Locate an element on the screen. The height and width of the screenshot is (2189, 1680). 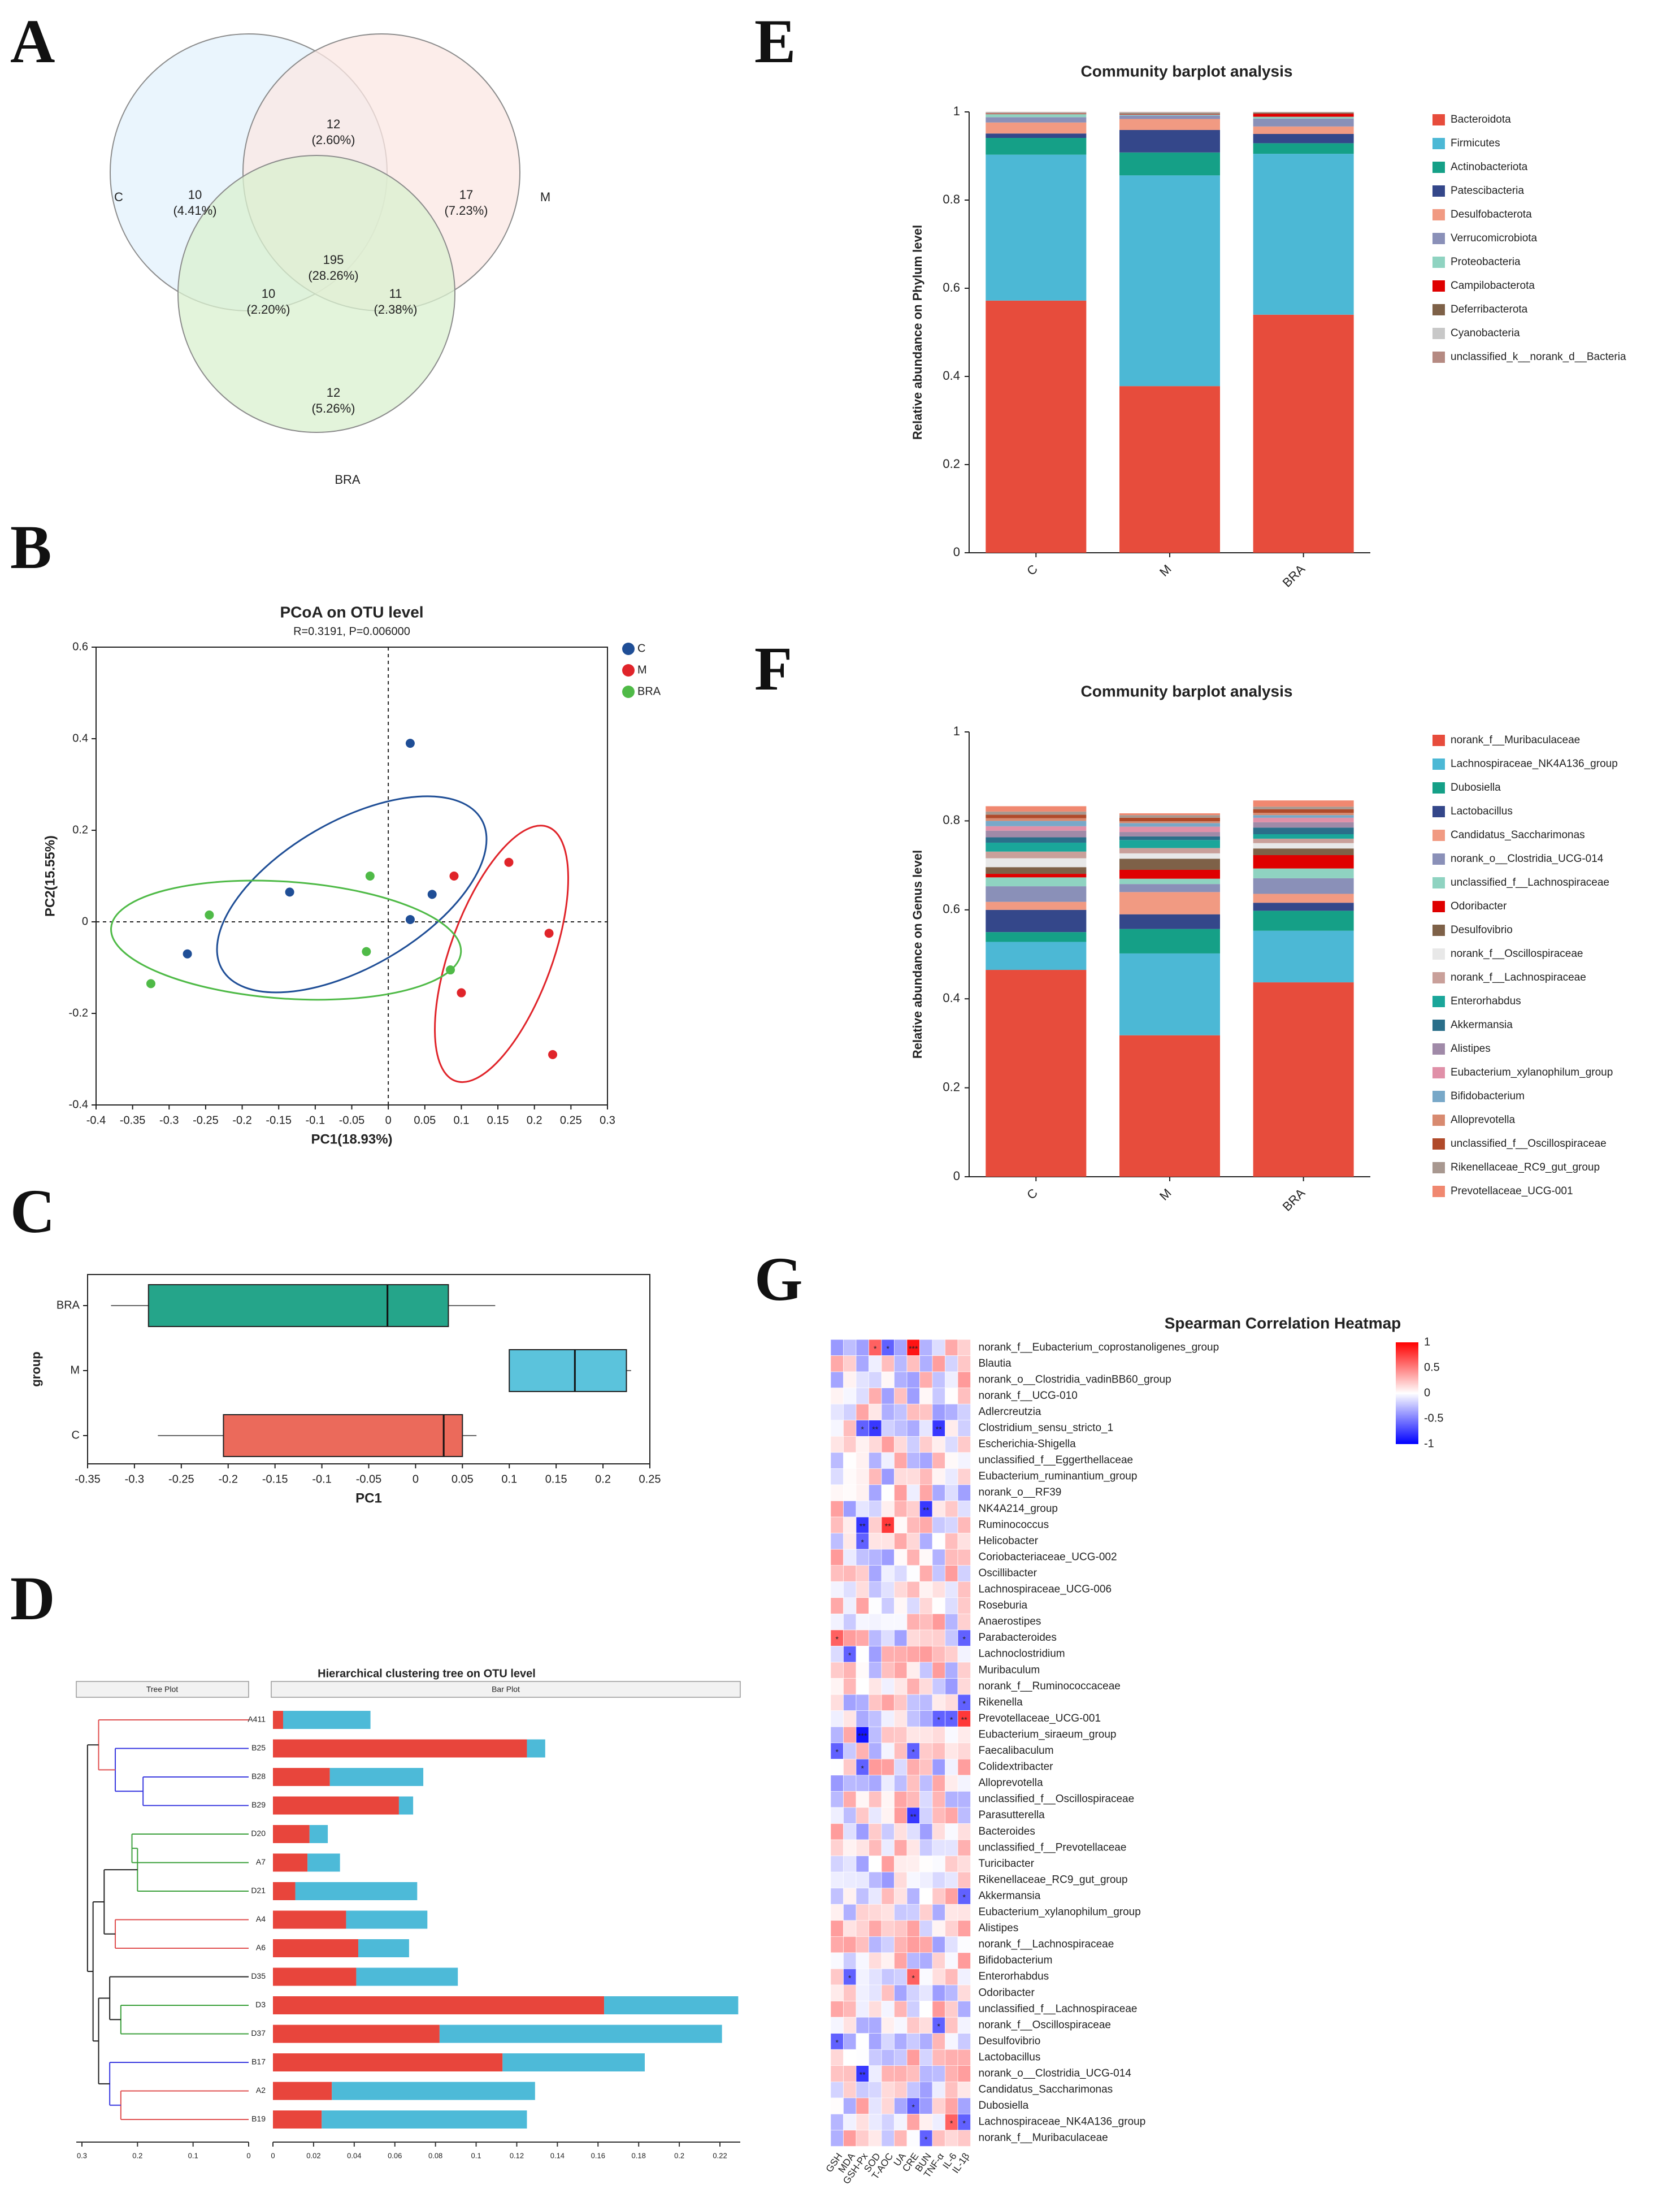
pcoa-x-tick-label: -0.35 is located at coordinates (133, 1120).